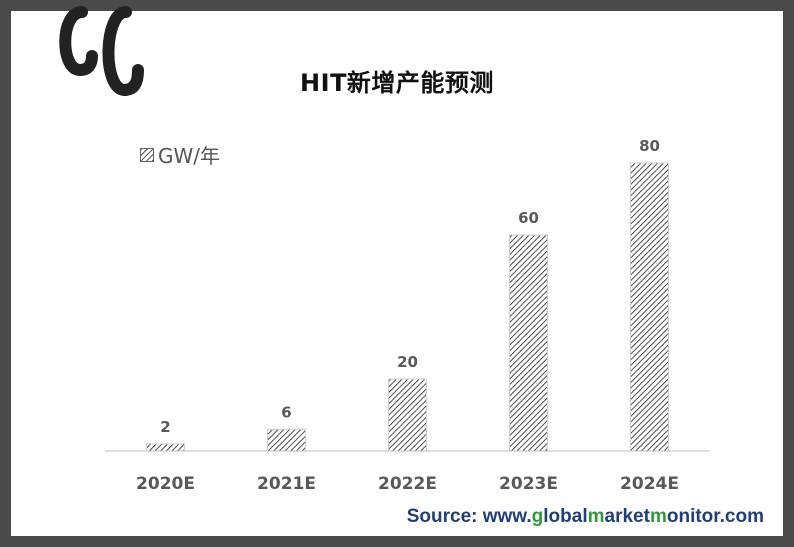 This screenshot has width=794, height=547. Describe the element at coordinates (693, 516) in the screenshot. I see `source-part: onitor` at that location.